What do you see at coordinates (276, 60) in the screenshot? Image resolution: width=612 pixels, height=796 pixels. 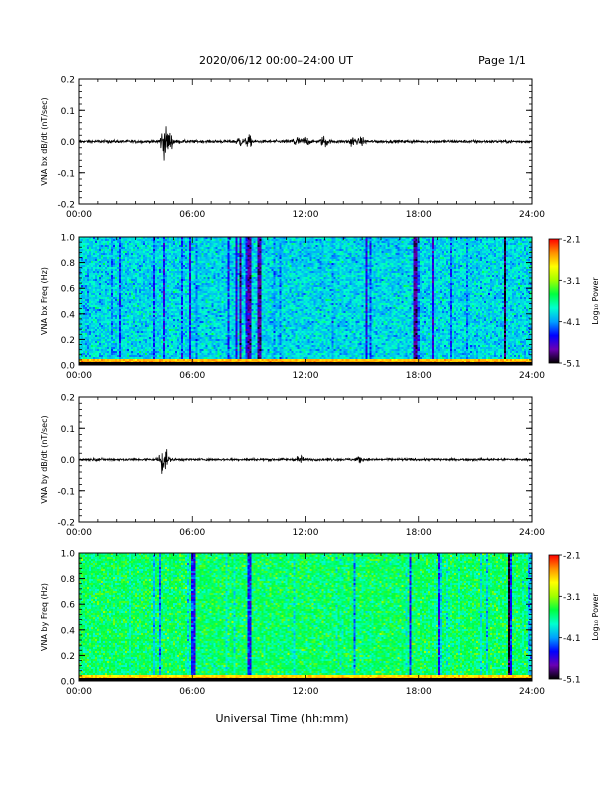 I see `page-title: 2020/06/12 00:00–24:00 UT` at bounding box center [276, 60].